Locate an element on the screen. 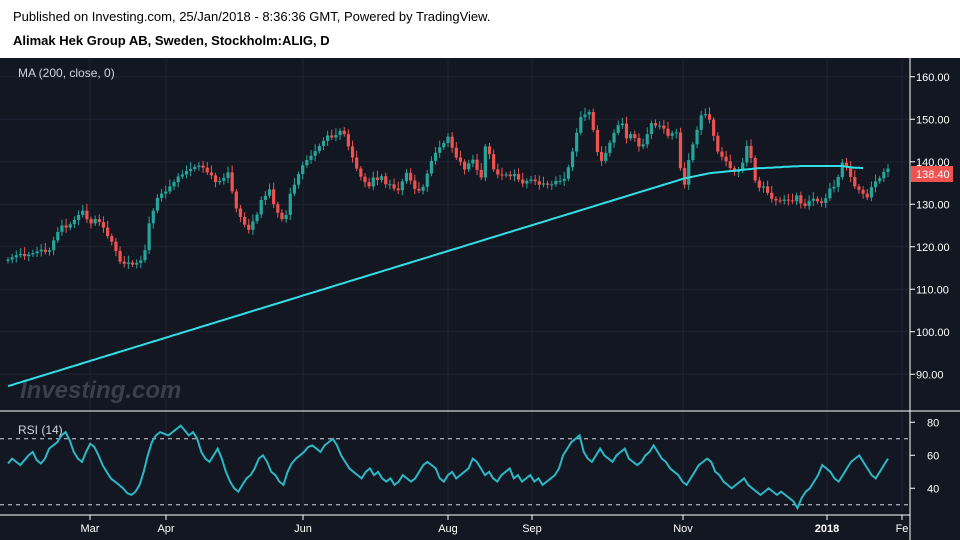 This screenshot has height=540, width=960. time-tick-label: Sep is located at coordinates (532, 529).